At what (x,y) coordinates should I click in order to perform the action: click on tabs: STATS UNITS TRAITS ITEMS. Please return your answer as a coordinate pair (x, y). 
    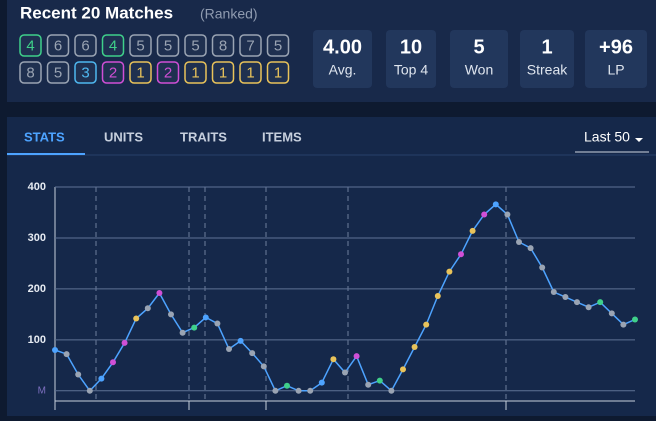
    Looking at the image, I should click on (163, 136).